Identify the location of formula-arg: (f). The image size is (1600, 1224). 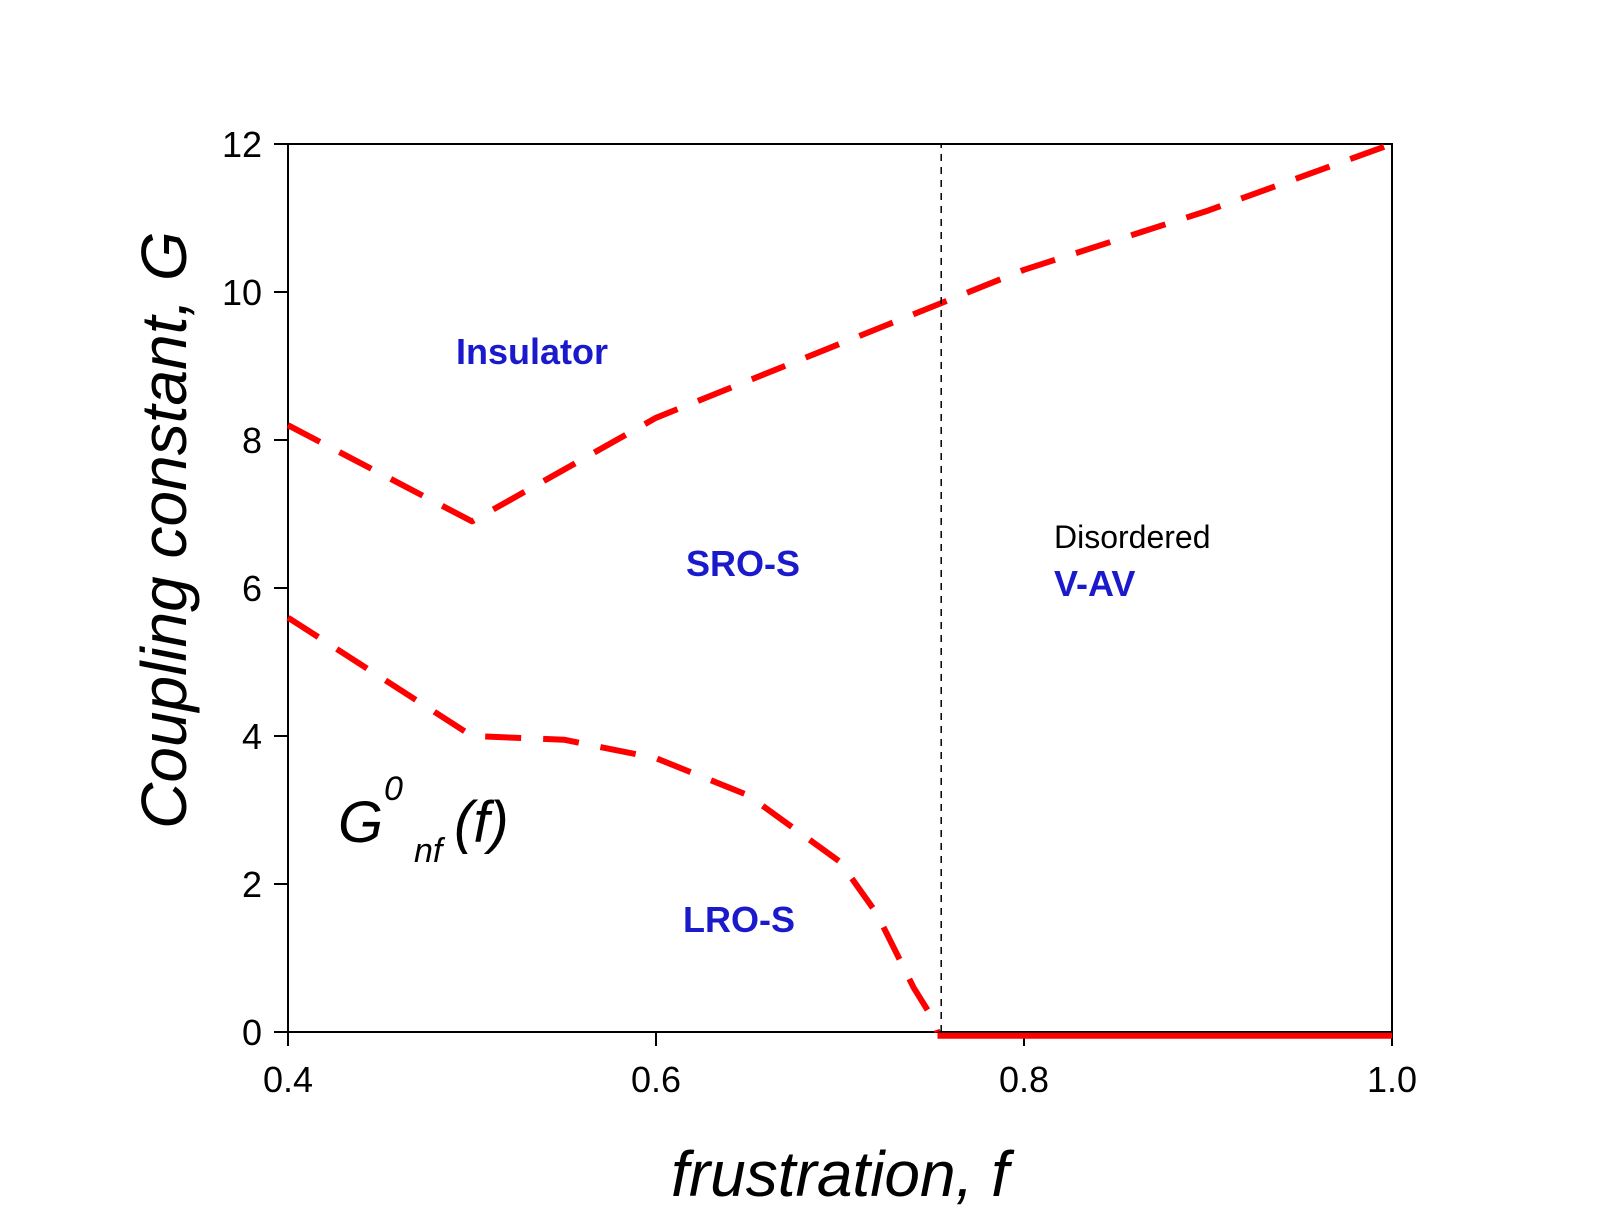
(481, 822).